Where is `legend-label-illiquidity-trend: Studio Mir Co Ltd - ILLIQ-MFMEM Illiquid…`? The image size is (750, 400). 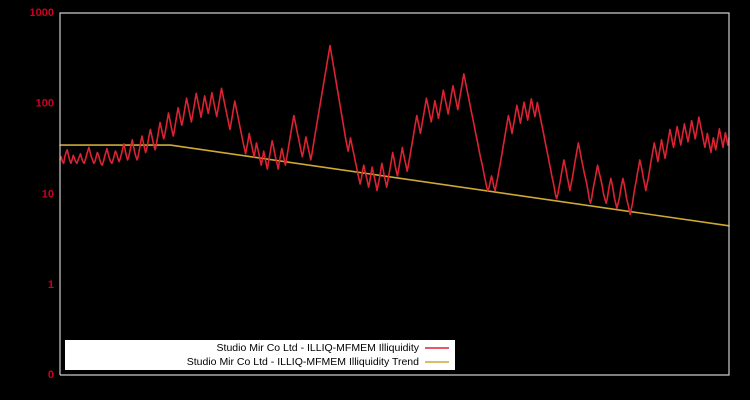 legend-label-illiquidity-trend: Studio Mir Co Ltd - ILLIQ-MFMEM Illiquid… is located at coordinates (303, 362).